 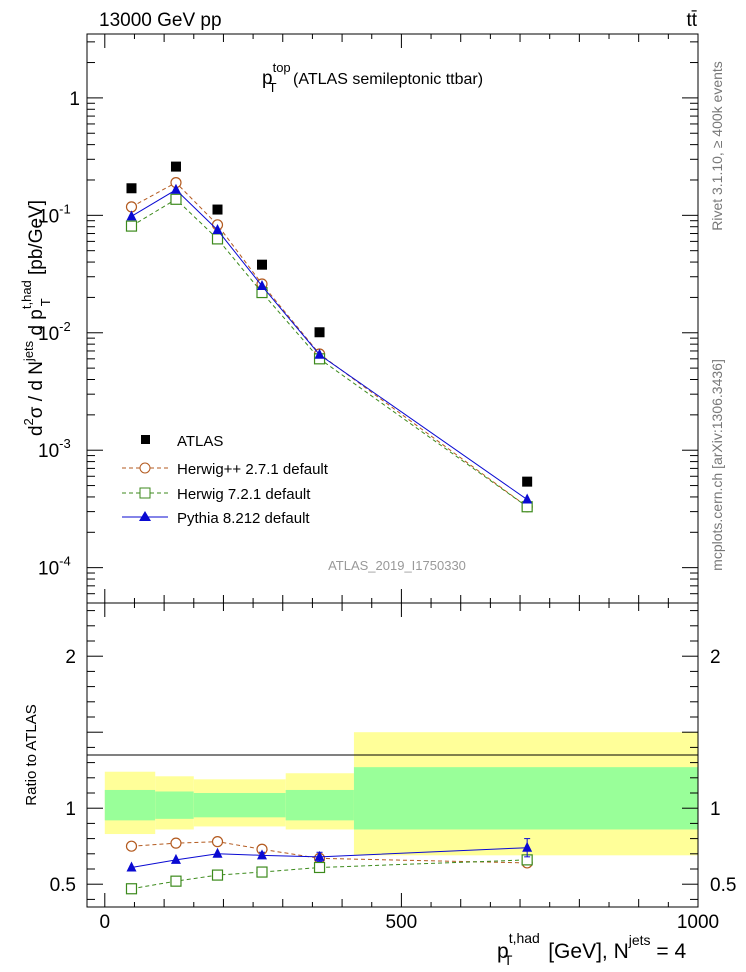 I want to click on ratio-y-tick-label: 0.5, so click(x=63, y=885).